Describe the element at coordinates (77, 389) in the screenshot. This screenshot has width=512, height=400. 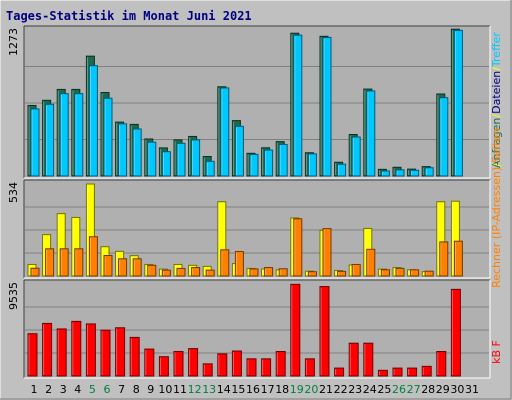
I see `x-label-day-4: 4` at that location.